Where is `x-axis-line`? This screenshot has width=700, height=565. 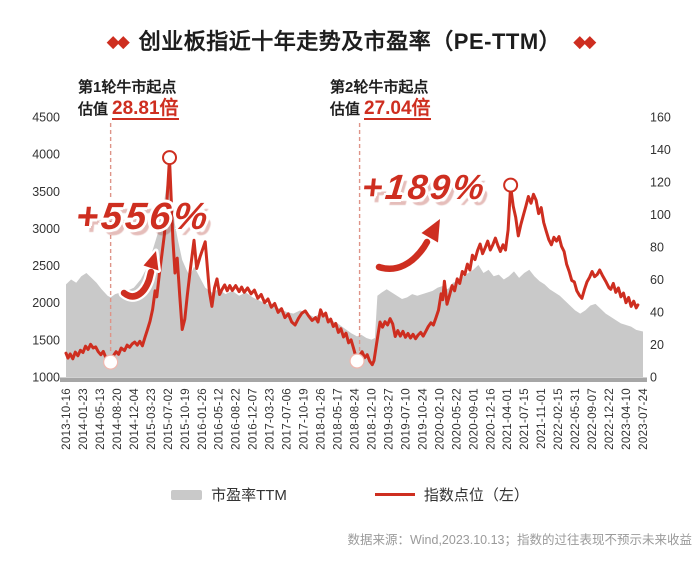
x-axis-line is located at coordinates (353, 379).